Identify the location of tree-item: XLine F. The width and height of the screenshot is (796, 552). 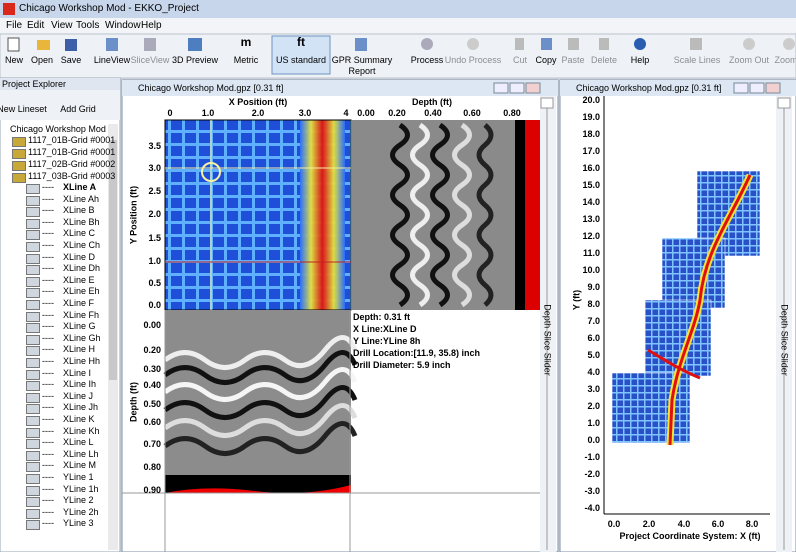
(79, 303).